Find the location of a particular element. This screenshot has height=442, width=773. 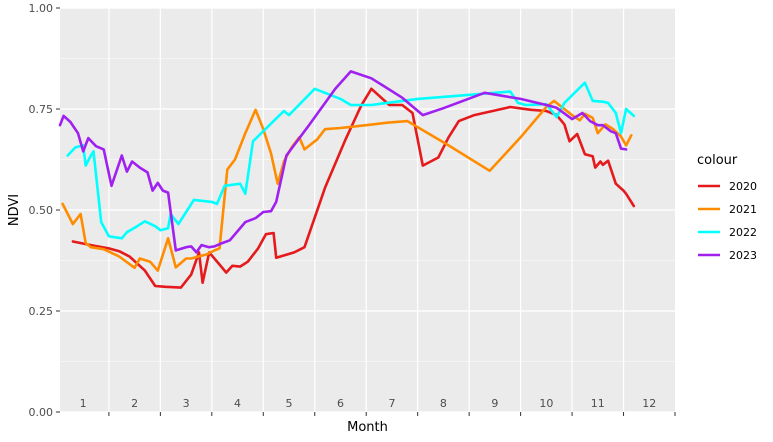

month-label: 1 is located at coordinates (83, 403).